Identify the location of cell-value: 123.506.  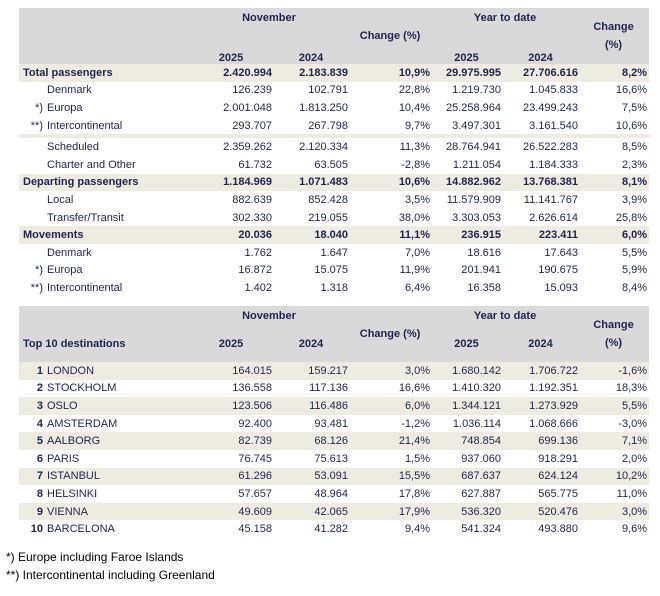
(232, 406).